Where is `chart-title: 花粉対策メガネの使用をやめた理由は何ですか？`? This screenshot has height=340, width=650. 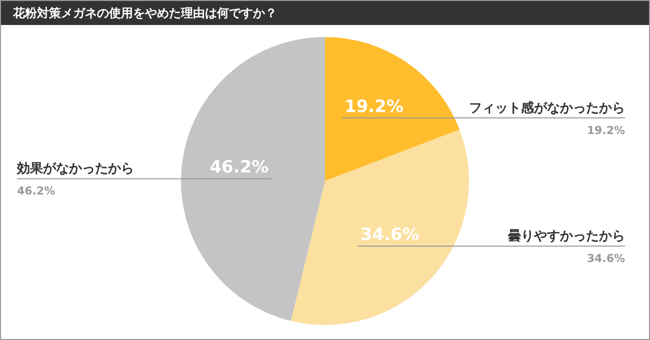 chart-title: 花粉対策メガネの使用をやめた理由は何ですか？ is located at coordinates (325, 13).